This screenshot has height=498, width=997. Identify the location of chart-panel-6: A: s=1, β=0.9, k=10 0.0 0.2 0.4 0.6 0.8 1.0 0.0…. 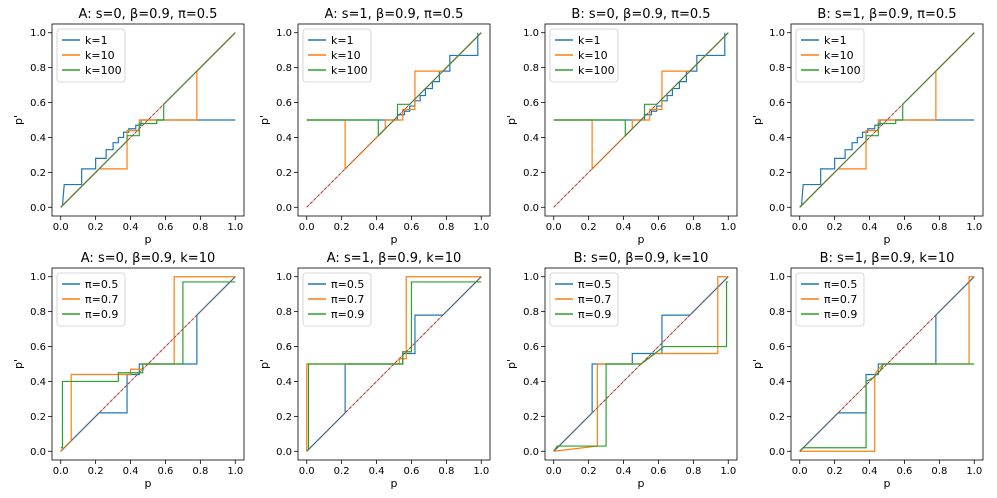
(374, 370).